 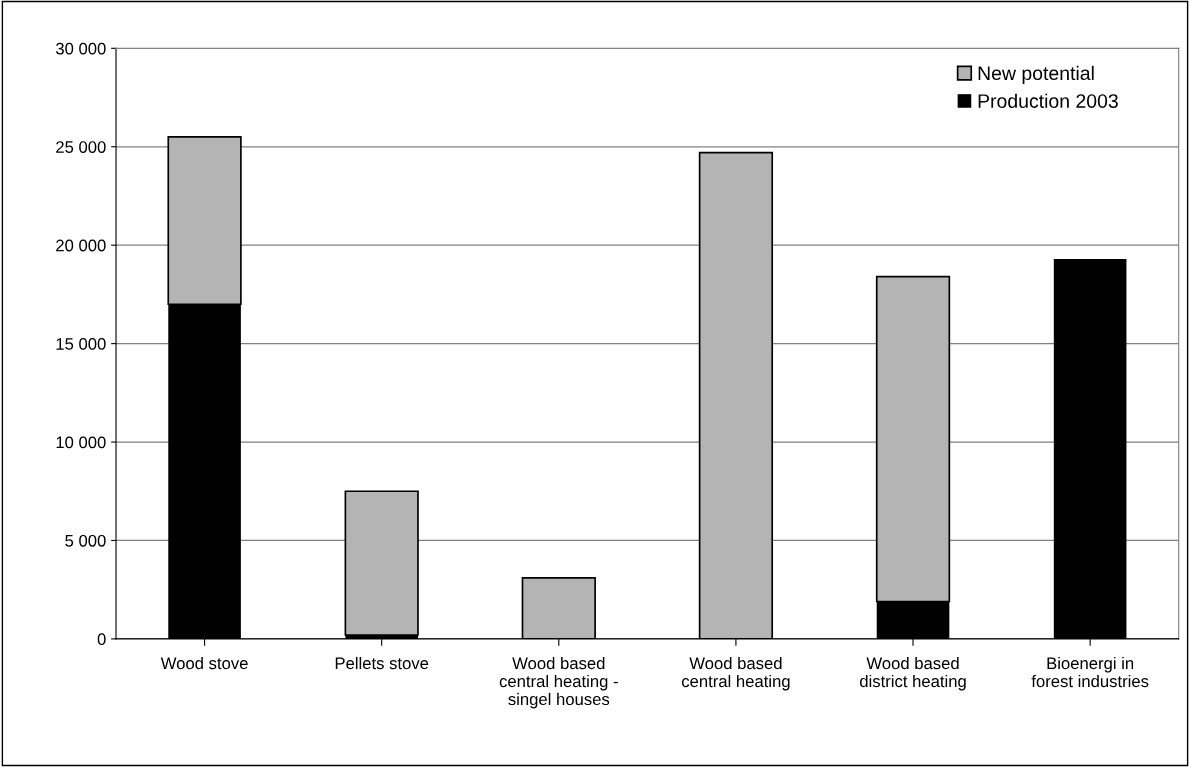 What do you see at coordinates (1036, 74) in the screenshot?
I see `legend-label: New potential` at bounding box center [1036, 74].